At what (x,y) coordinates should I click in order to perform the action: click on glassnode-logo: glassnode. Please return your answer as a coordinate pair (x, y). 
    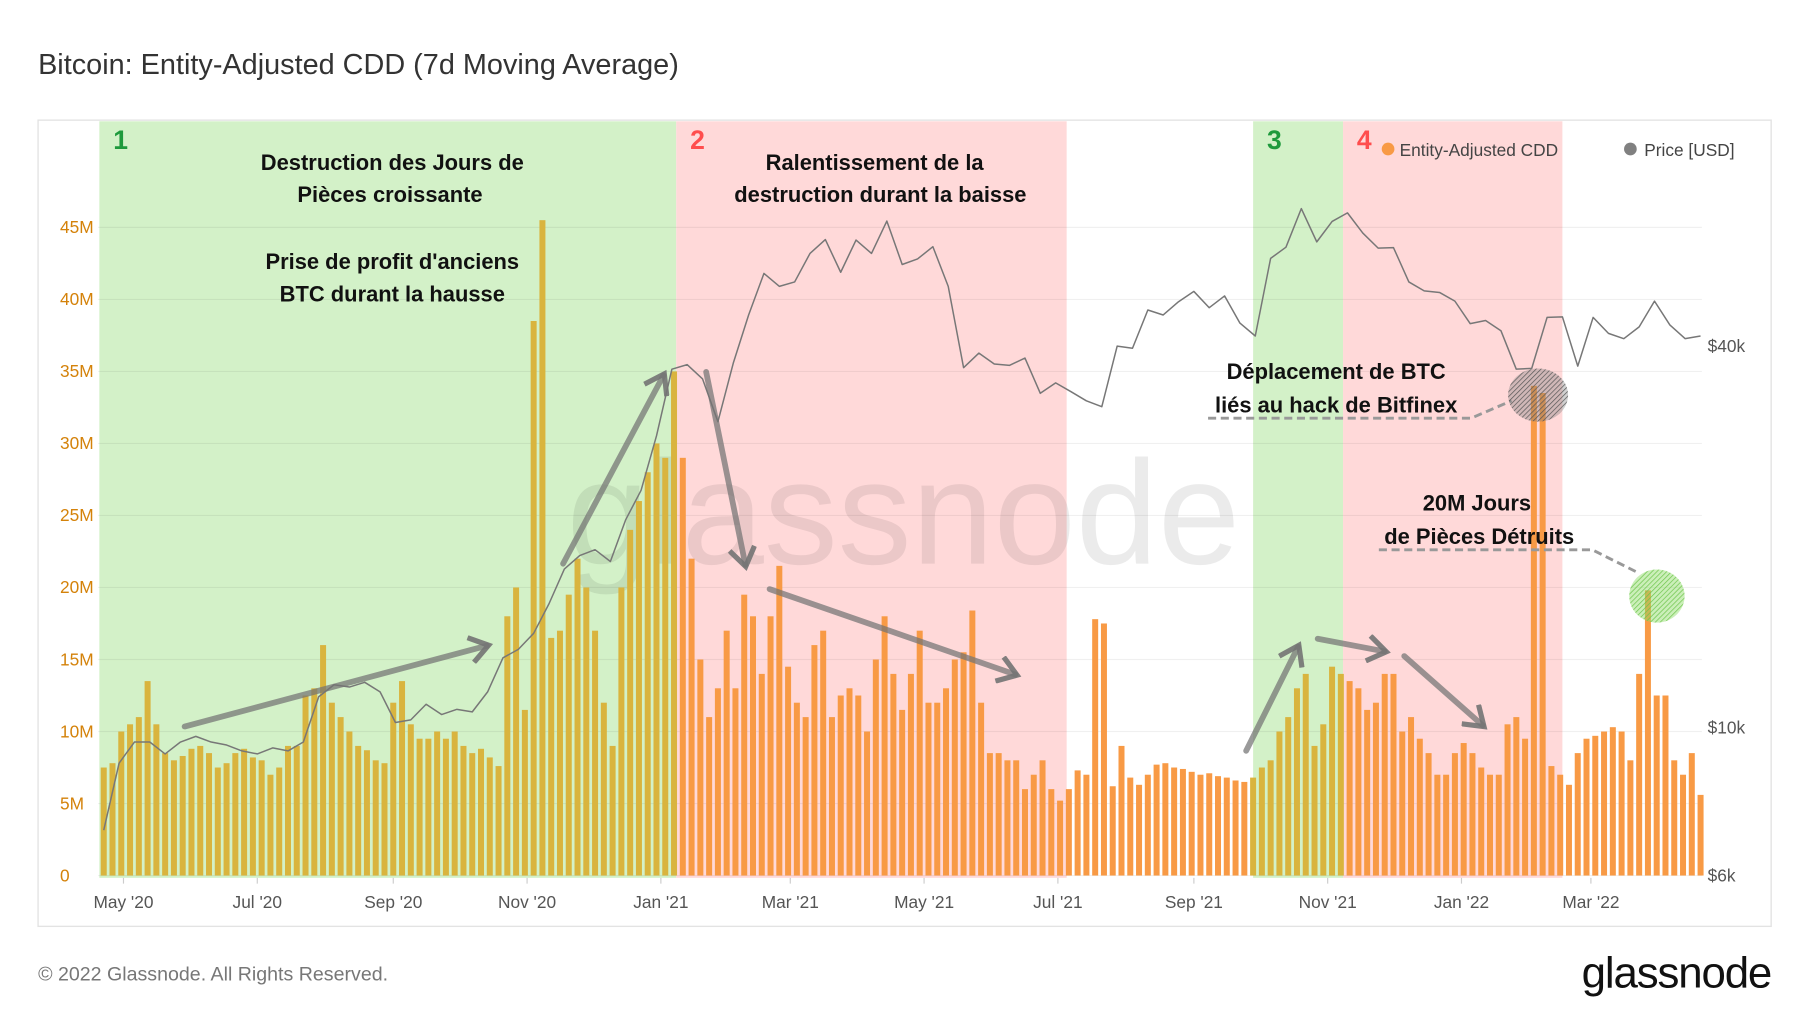
    Looking at the image, I should click on (1677, 973).